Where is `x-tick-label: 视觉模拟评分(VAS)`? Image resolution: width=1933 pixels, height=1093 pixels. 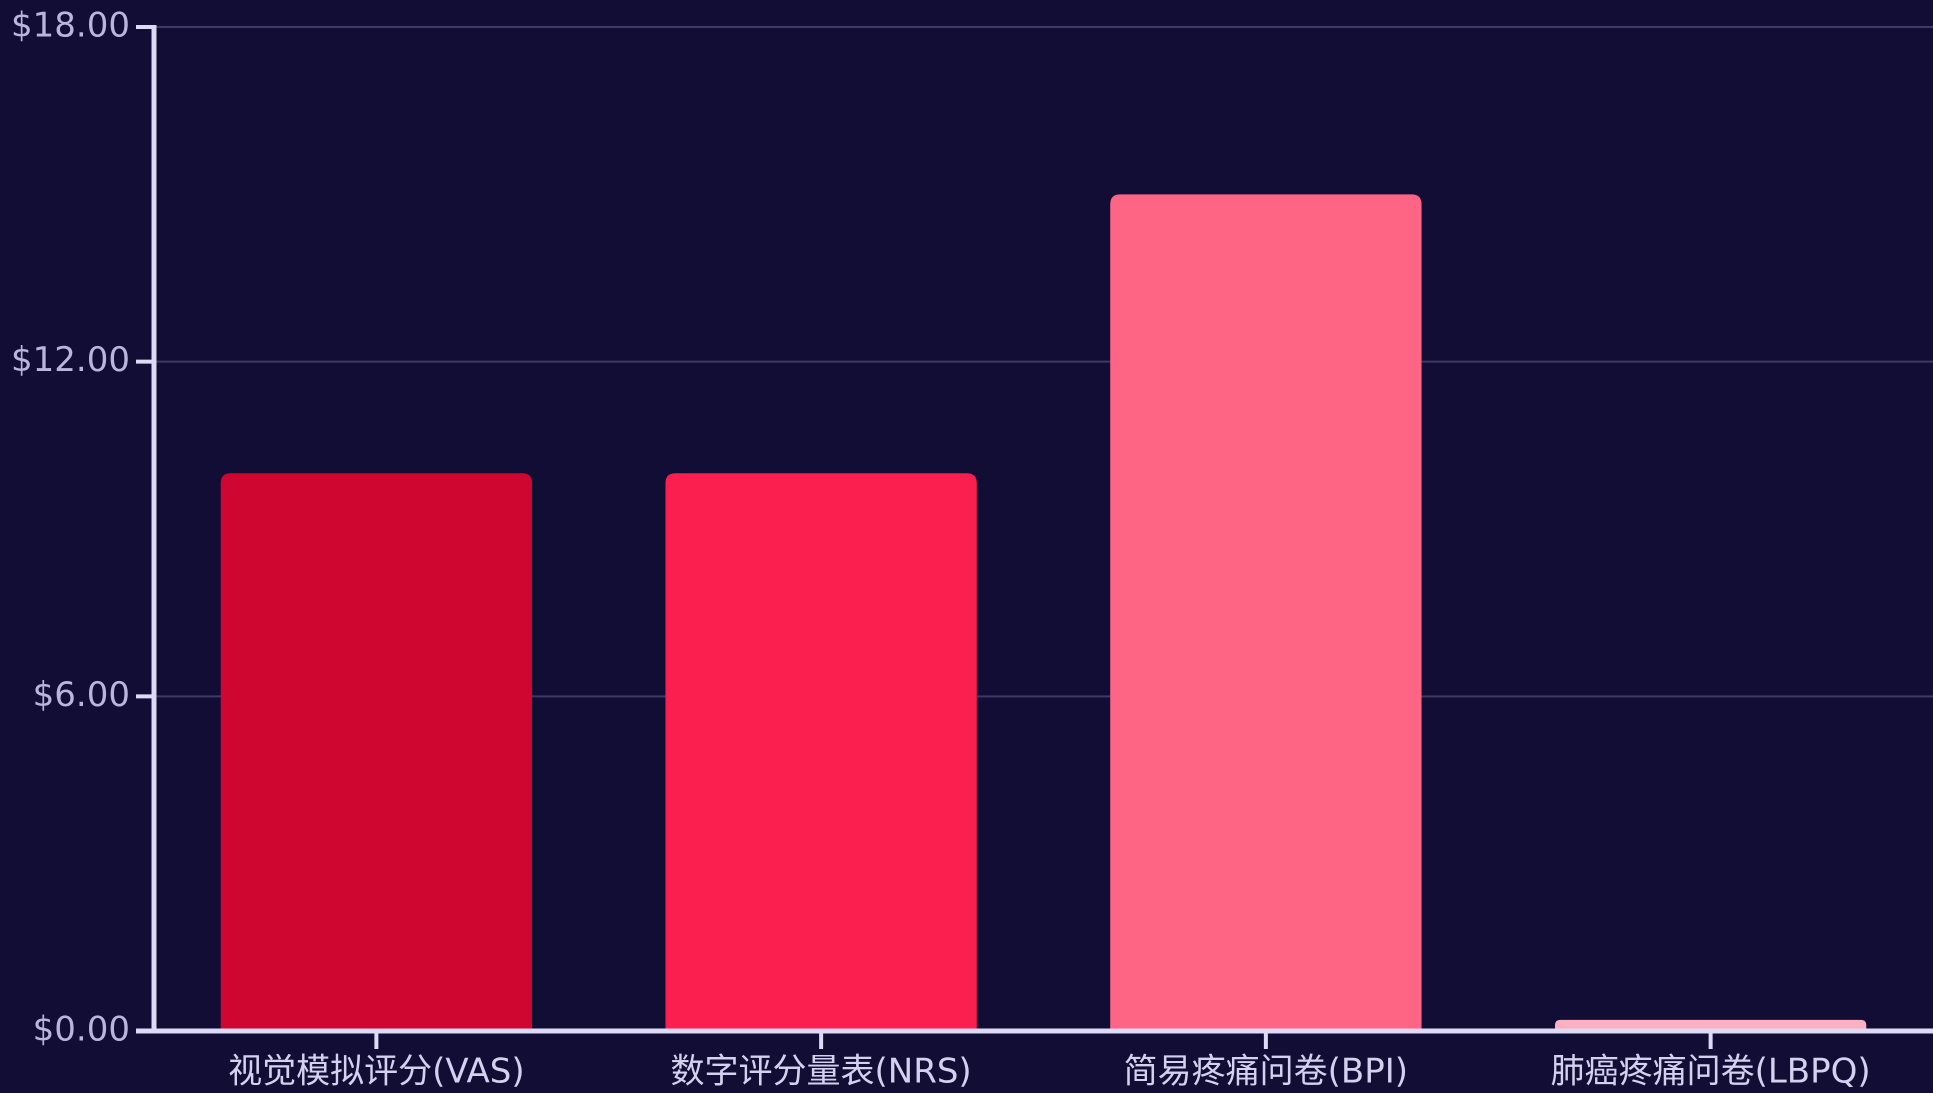 x-tick-label: 视觉模拟评分(VAS) is located at coordinates (376, 1072).